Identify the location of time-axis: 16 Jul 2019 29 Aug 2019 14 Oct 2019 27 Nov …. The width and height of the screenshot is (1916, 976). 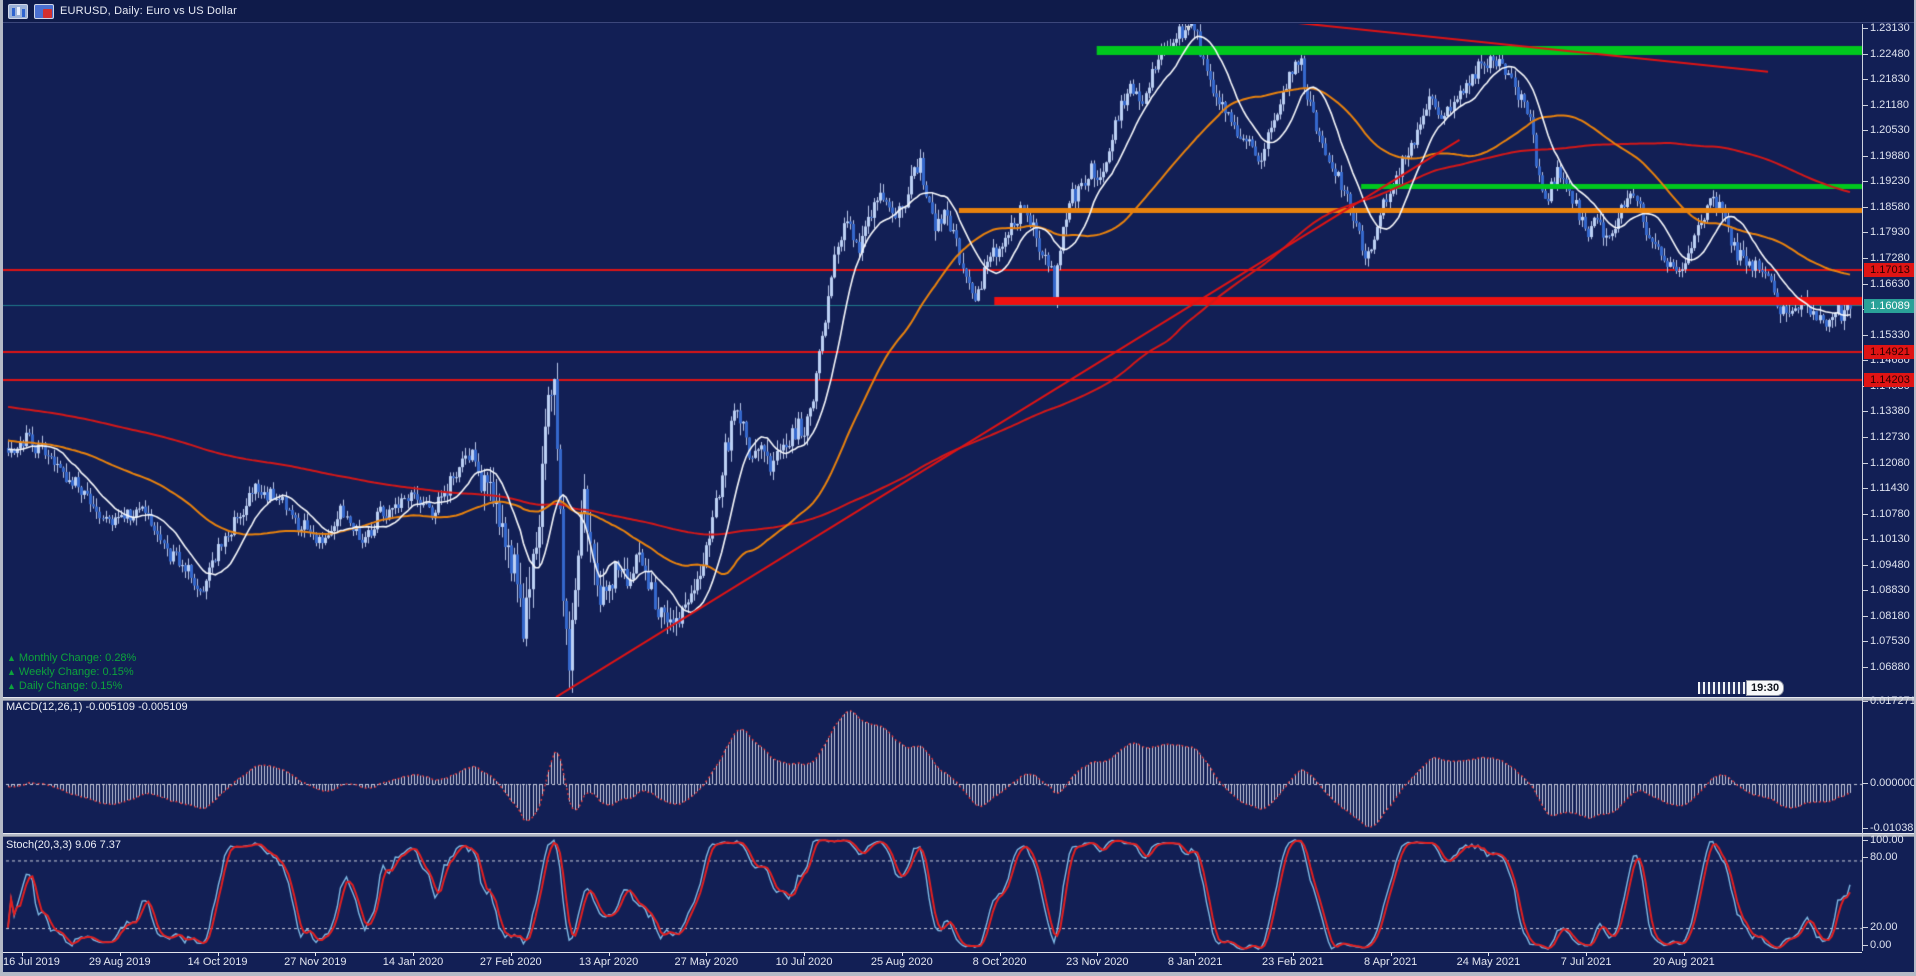
(931, 962).